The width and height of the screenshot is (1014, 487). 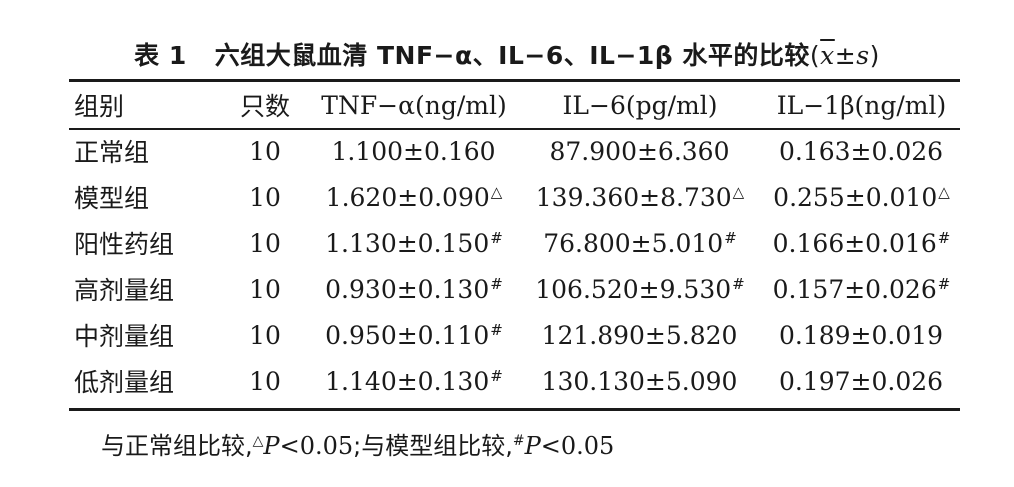 I want to click on cell-il1b: 0.197±0.026, so click(x=861, y=381).